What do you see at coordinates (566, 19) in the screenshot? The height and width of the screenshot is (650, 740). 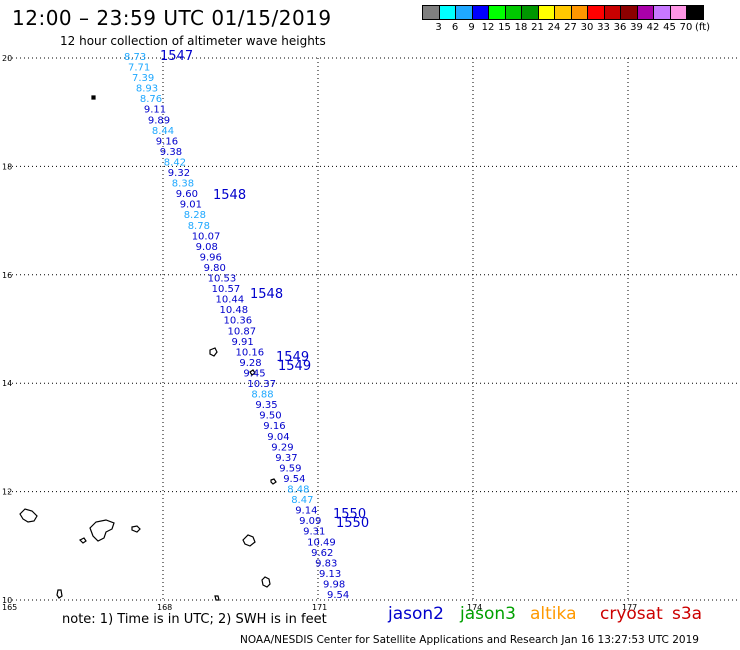 I see `wave-height-colorbar: 3 6 9 12 15 18 21 24 27 30 33 36 39 42 45 70 (ft)` at bounding box center [566, 19].